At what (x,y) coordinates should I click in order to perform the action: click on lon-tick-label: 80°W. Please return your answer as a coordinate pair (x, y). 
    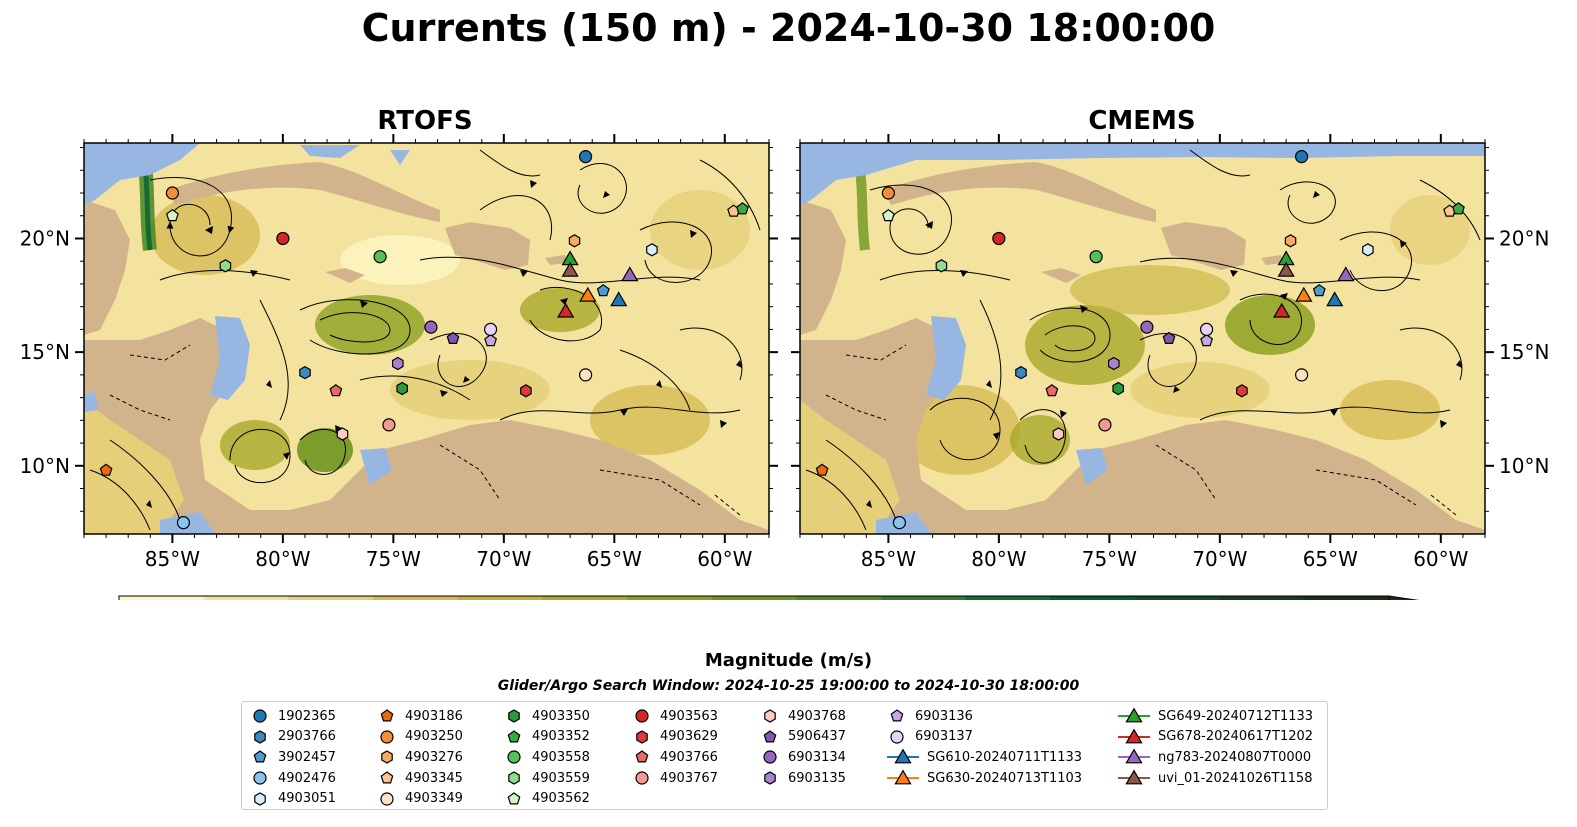
    Looking at the image, I should click on (282, 559).